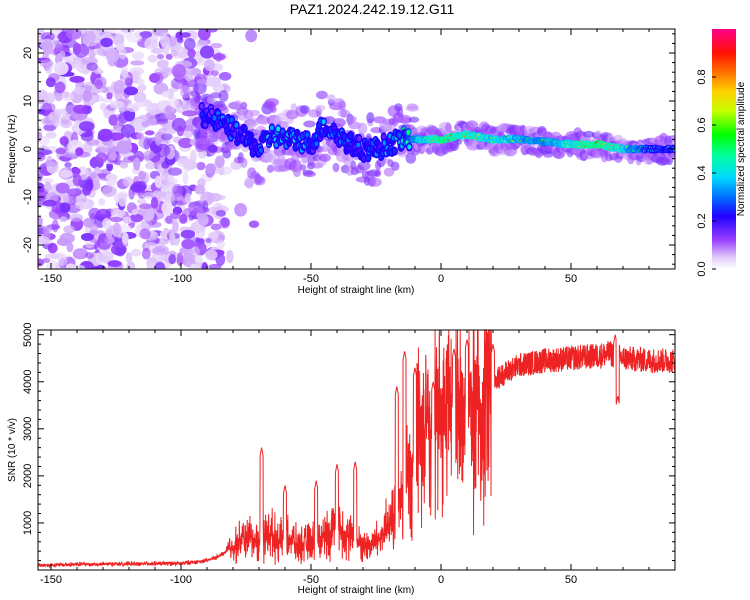  I want to click on y-tick-label: -20, so click(28, 245).